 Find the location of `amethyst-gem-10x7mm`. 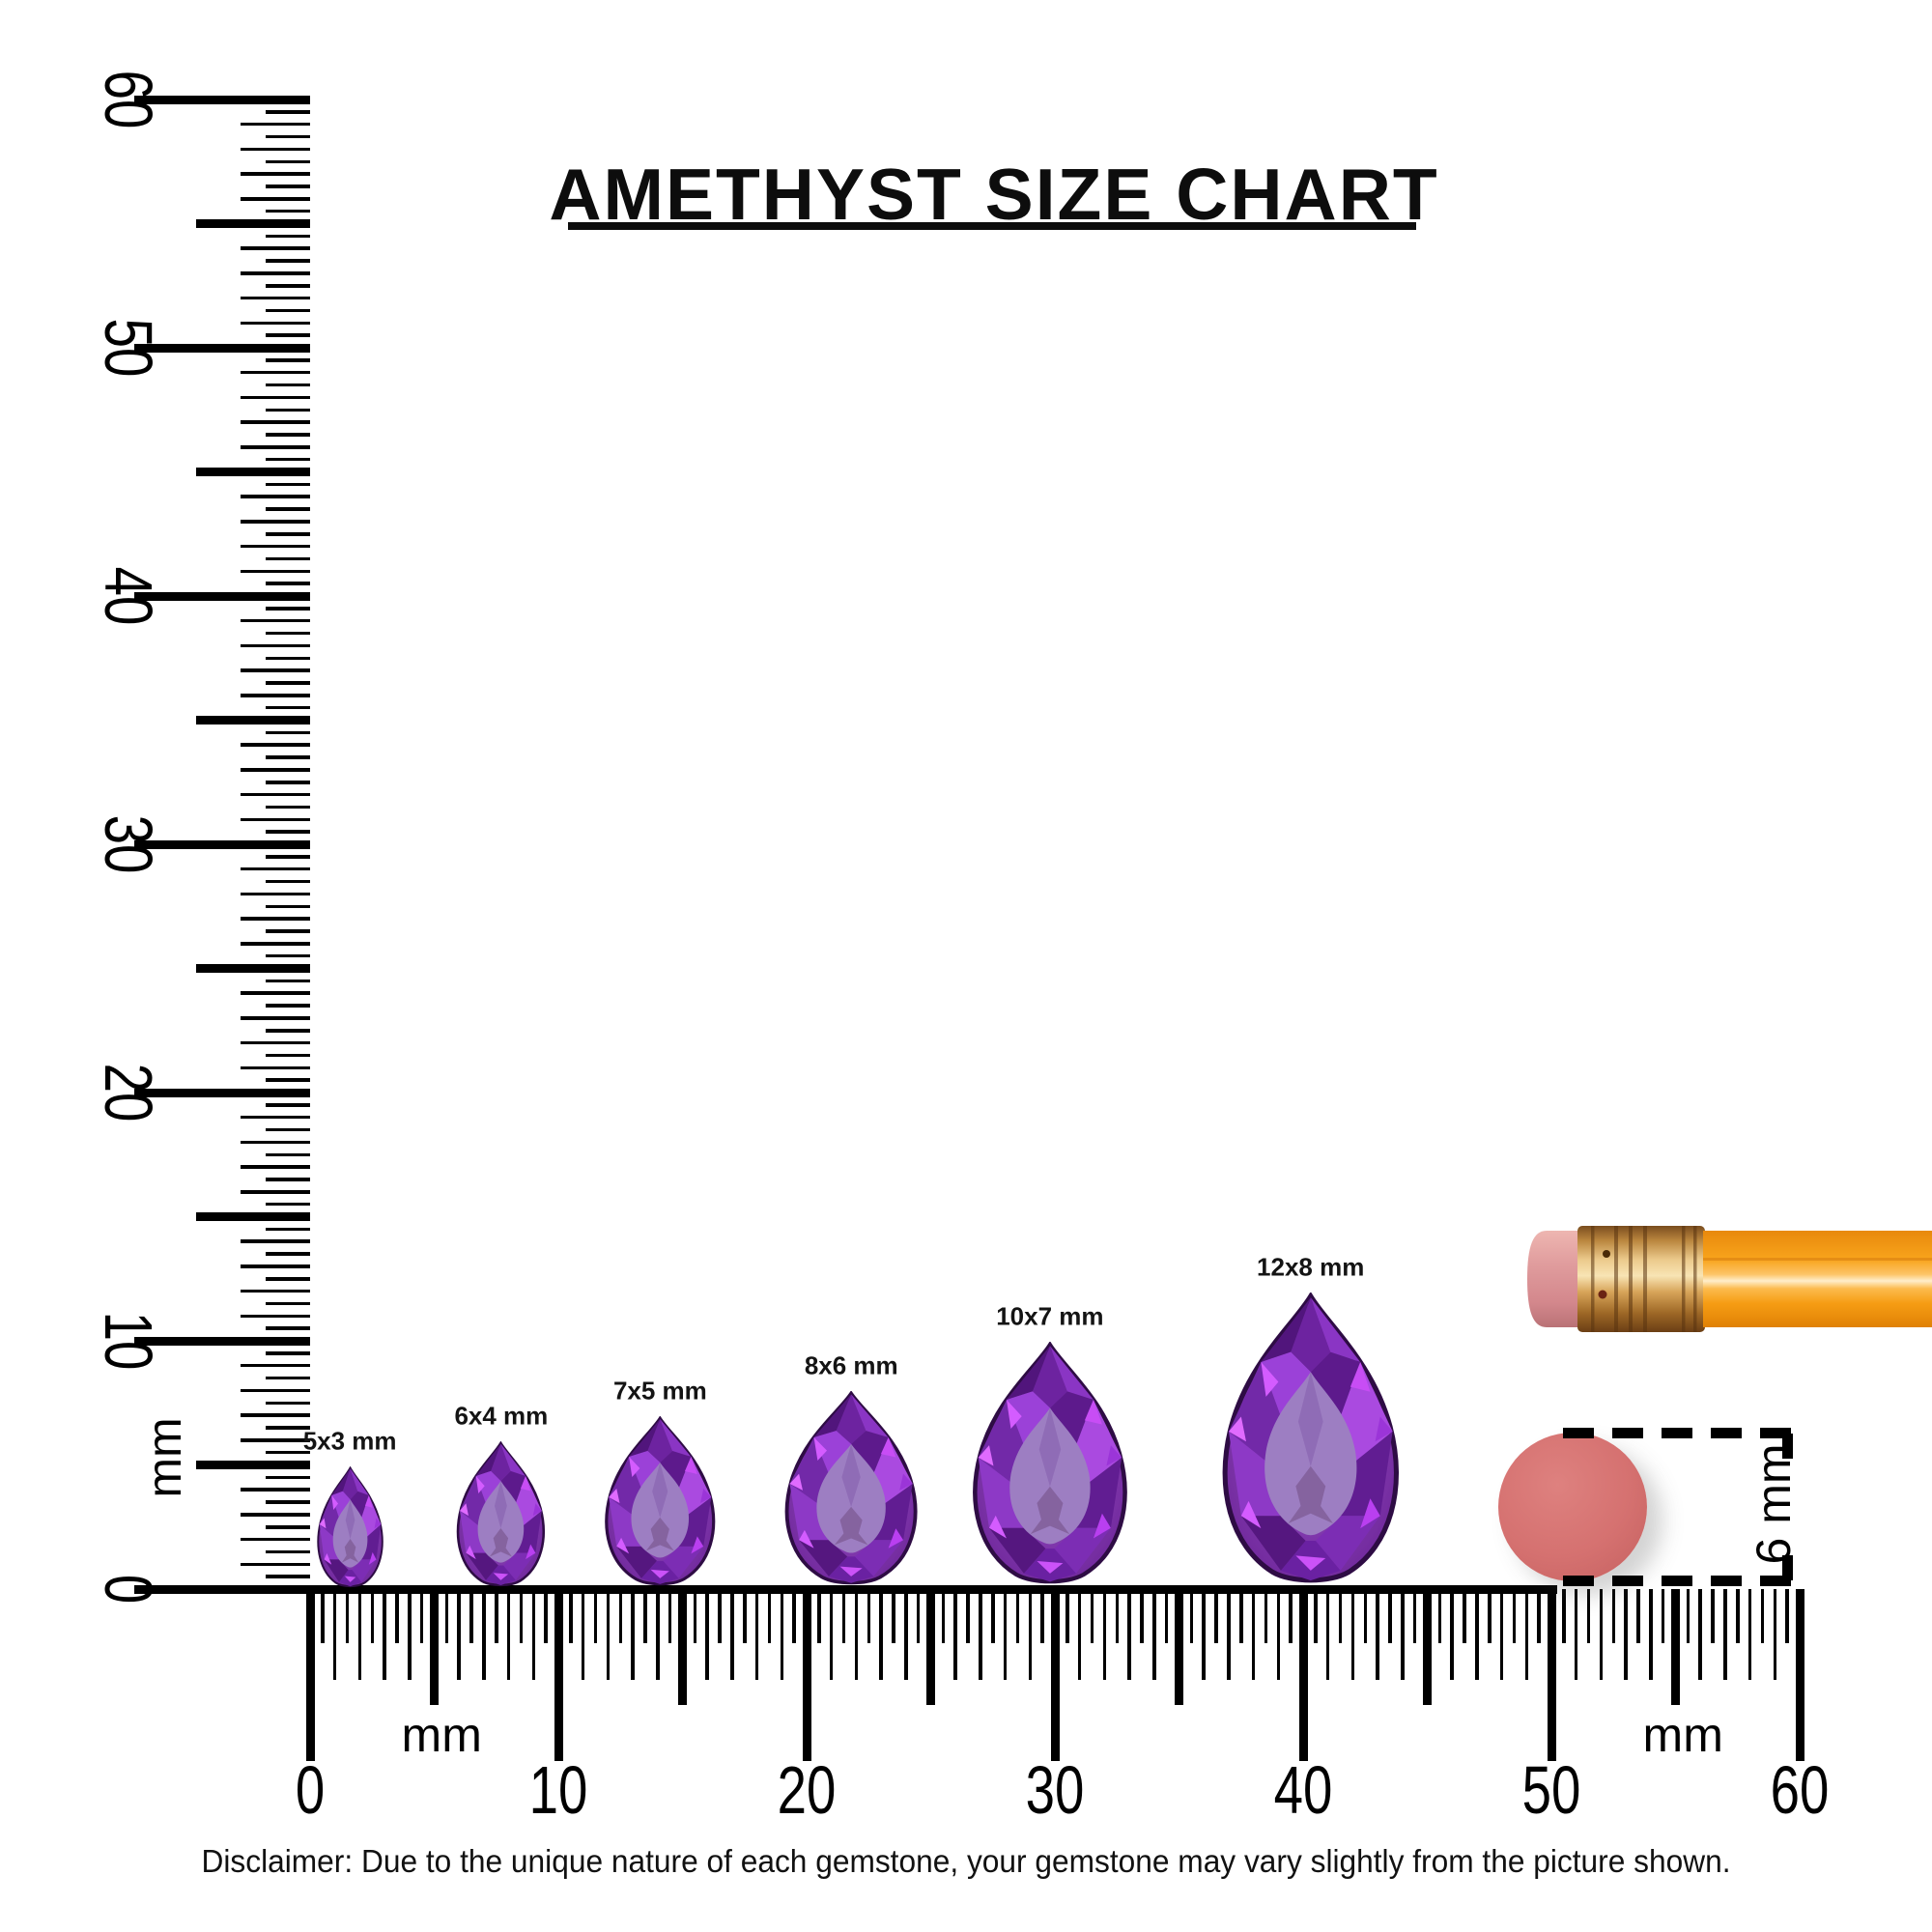

amethyst-gem-10x7mm is located at coordinates (1050, 1466).